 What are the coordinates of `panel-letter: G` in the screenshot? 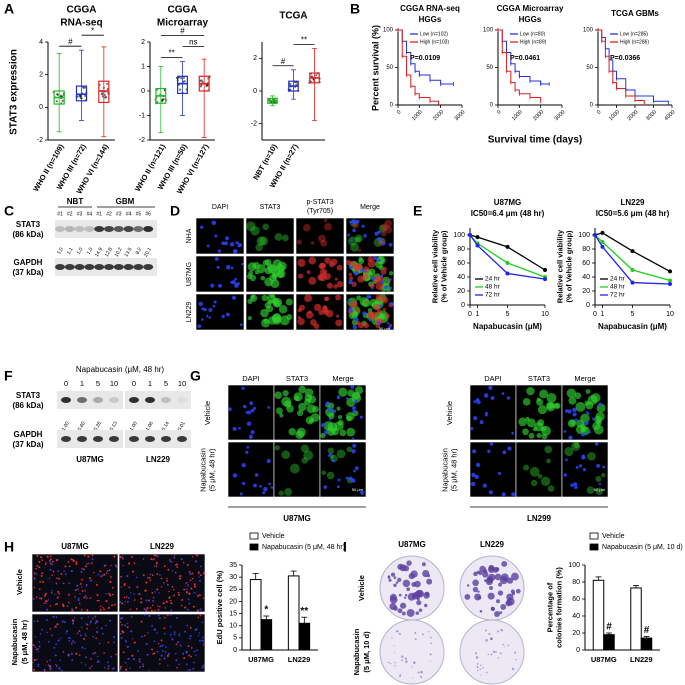 It's located at (195, 376).